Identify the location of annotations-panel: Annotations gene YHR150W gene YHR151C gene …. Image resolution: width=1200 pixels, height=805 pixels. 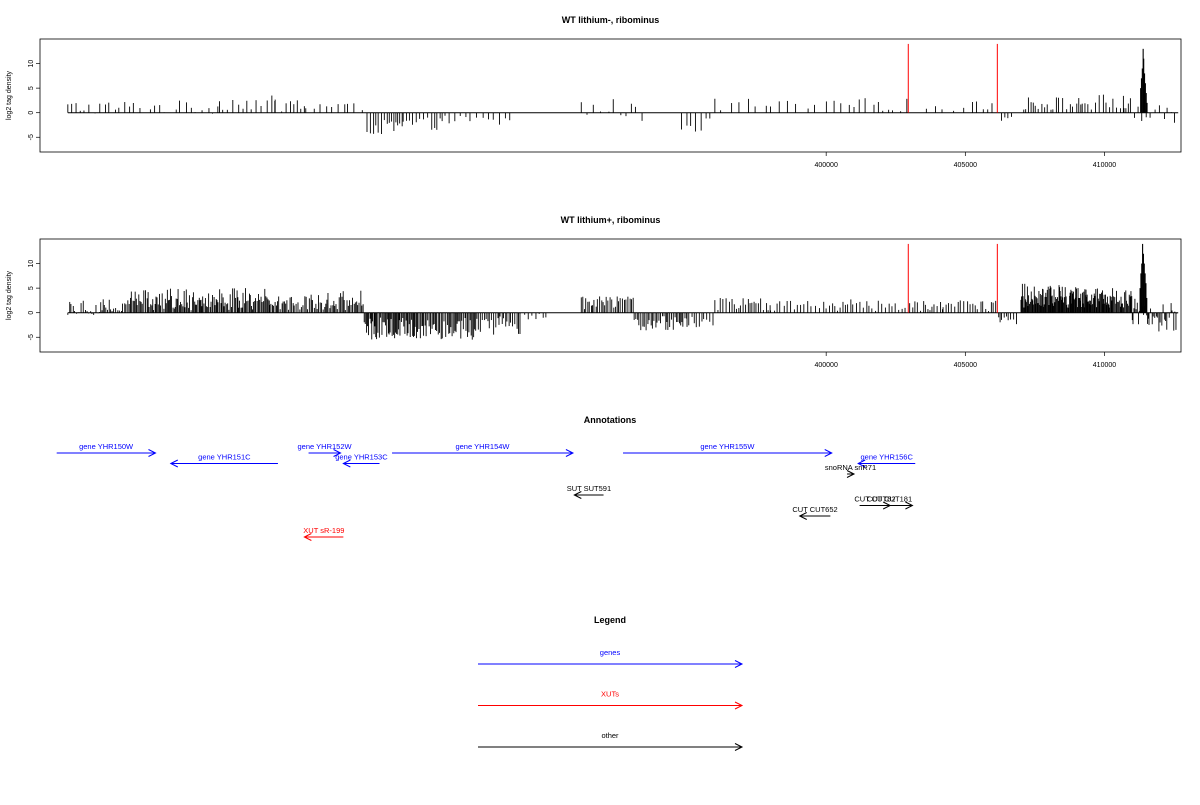
(486, 478).